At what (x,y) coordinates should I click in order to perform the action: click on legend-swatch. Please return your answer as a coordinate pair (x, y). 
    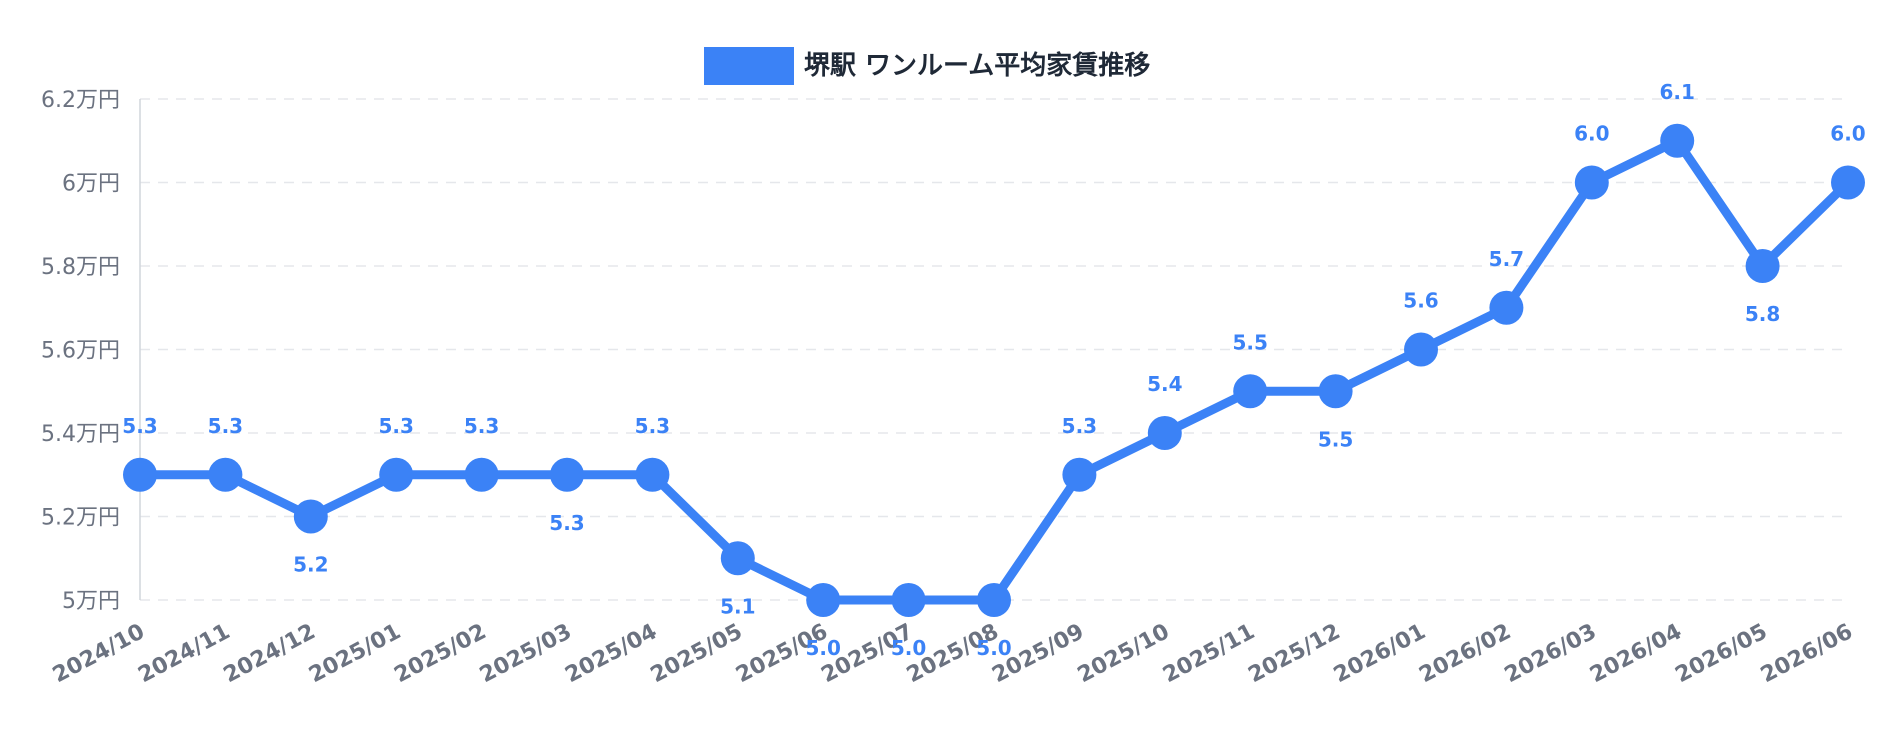
    Looking at the image, I should click on (749, 66).